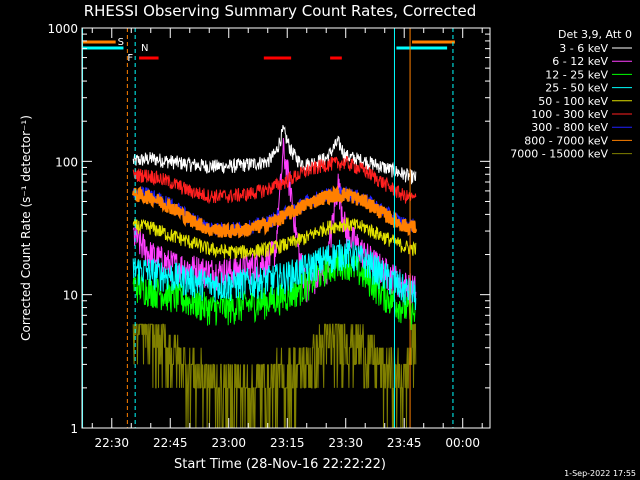  What do you see at coordinates (569, 114) in the screenshot?
I see `legend-entry-5: 100 - 300 keV` at bounding box center [569, 114].